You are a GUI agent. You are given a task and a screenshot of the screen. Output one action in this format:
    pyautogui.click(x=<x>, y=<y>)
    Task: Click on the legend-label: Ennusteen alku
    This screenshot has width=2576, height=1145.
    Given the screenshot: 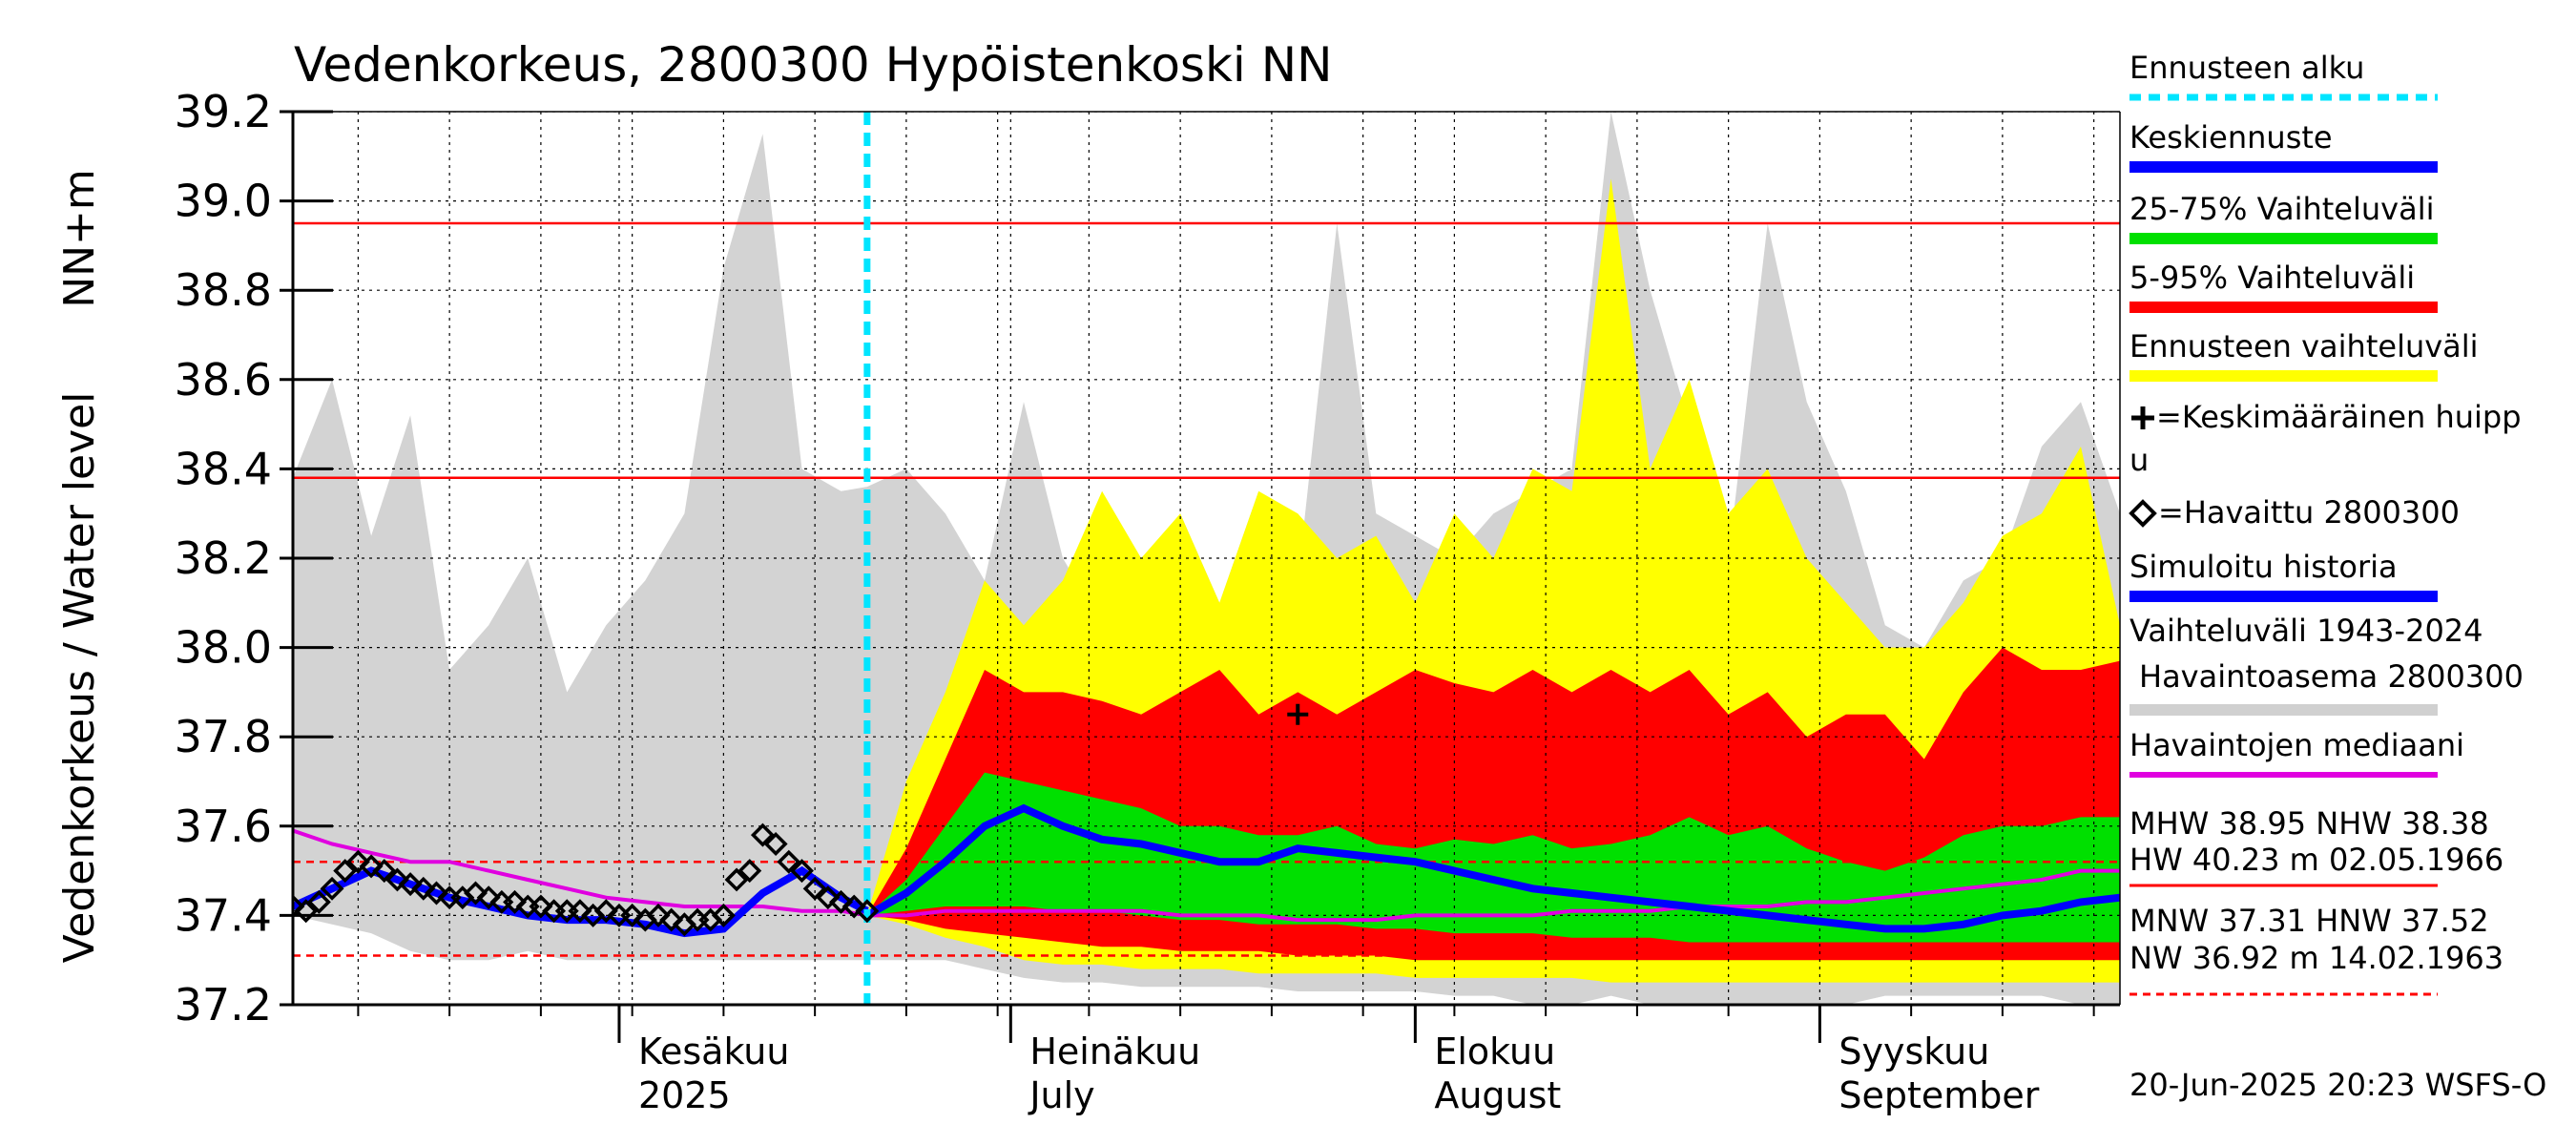 What is the action you would take?
    pyautogui.click(x=2246, y=68)
    